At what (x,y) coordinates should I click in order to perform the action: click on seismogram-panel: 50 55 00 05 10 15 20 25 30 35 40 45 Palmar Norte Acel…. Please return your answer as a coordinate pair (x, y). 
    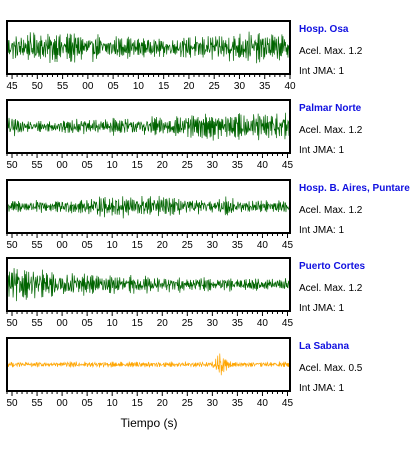
    Looking at the image, I should click on (184, 135).